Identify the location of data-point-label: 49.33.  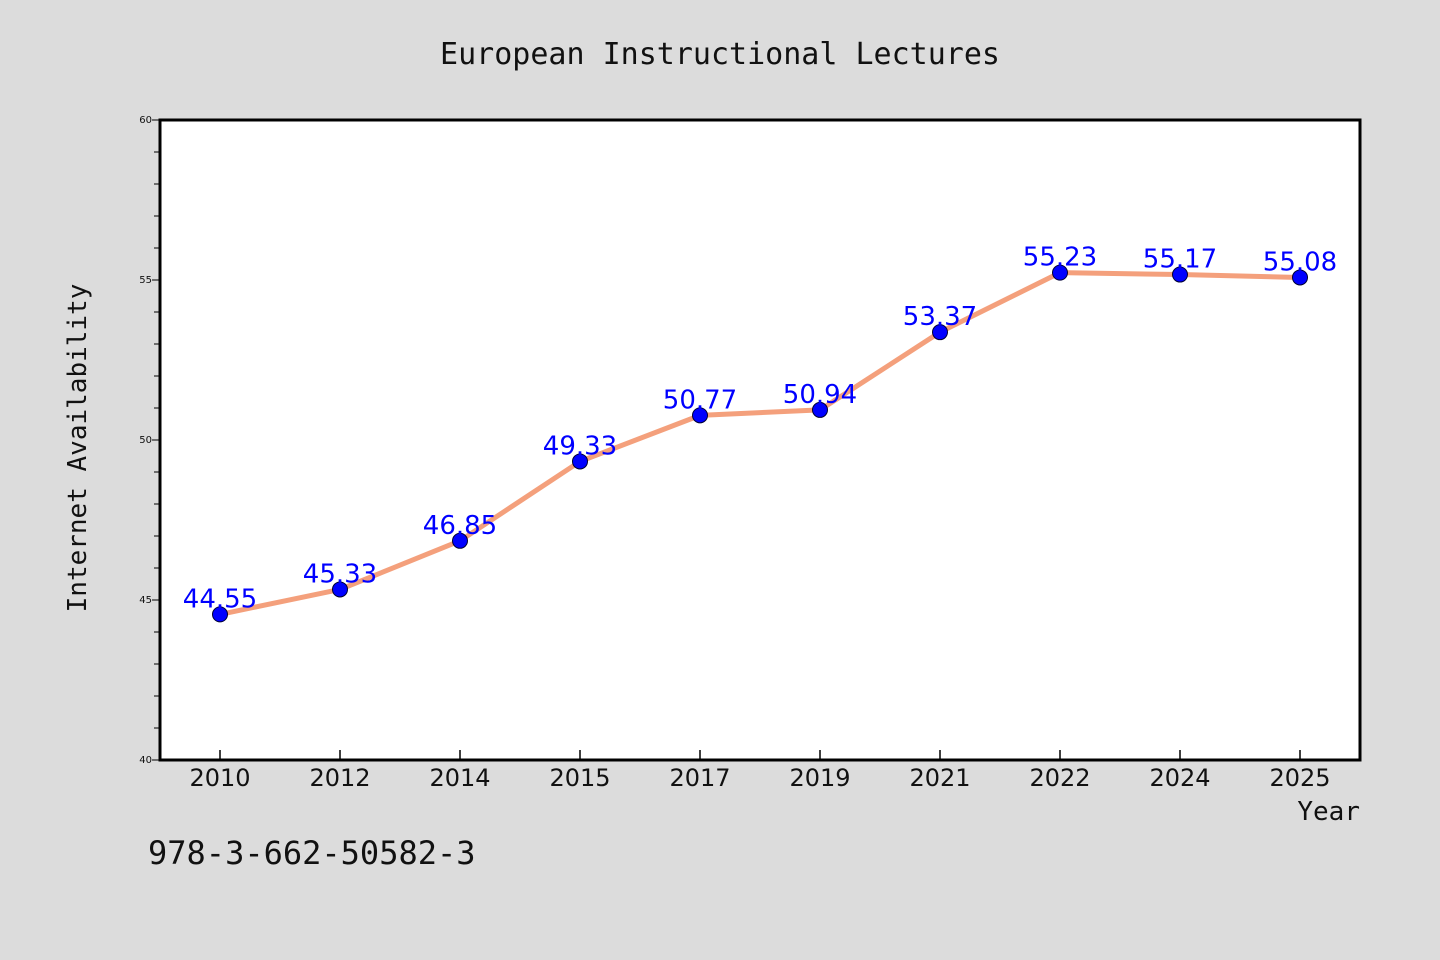
(580, 446).